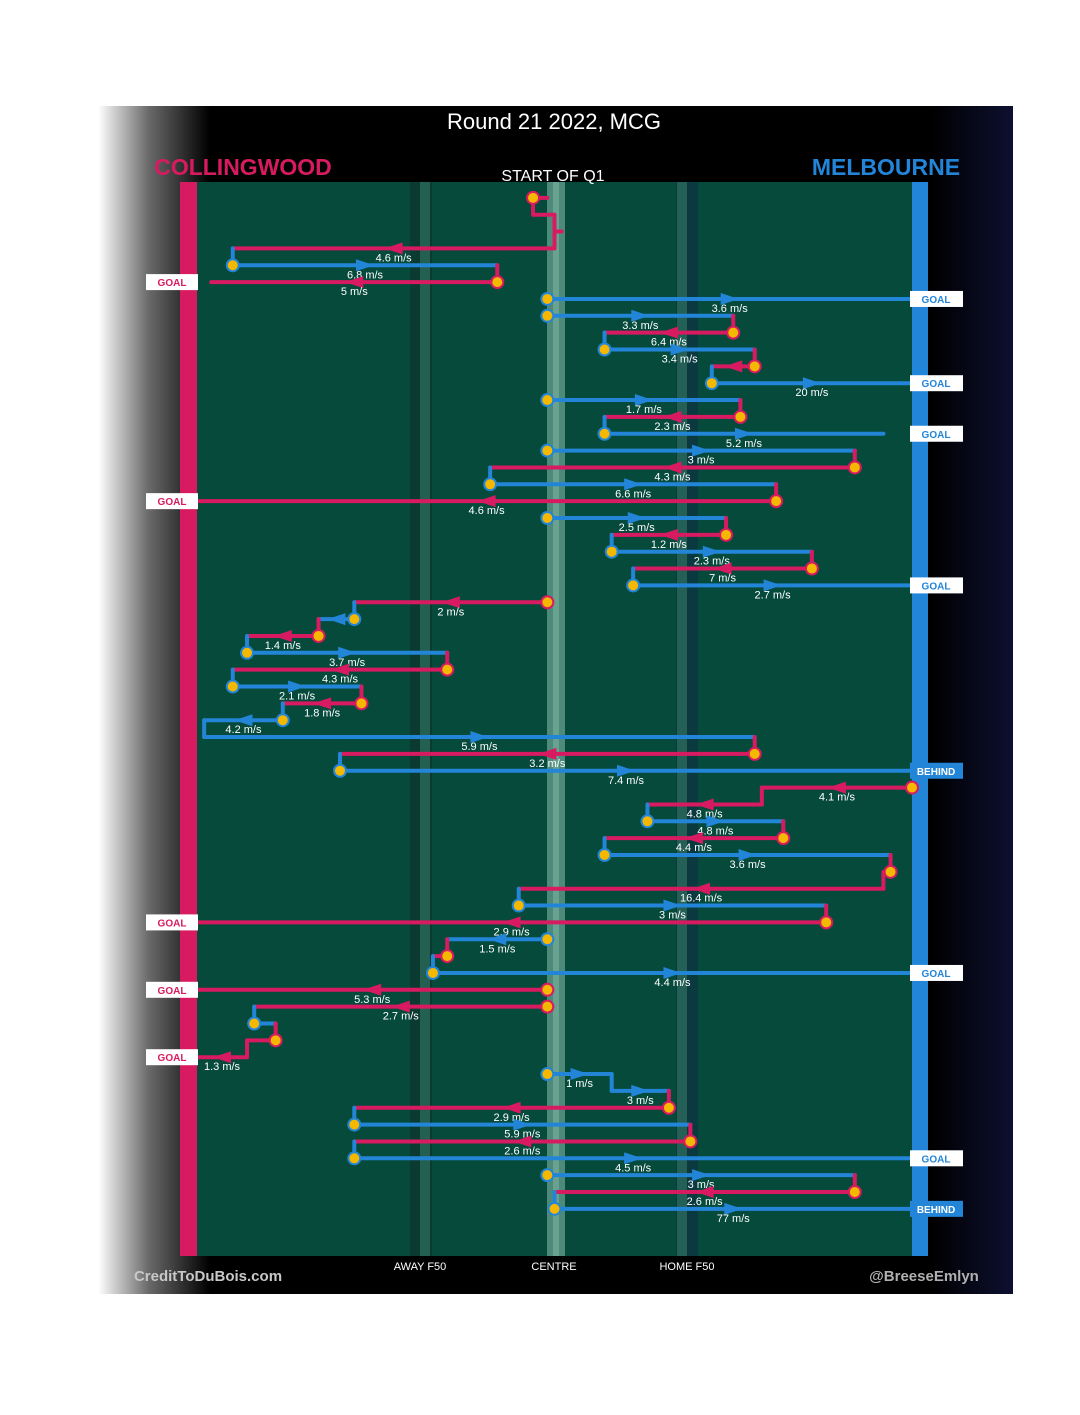  Describe the element at coordinates (283, 646) in the screenshot. I see `speed-label: 1.4 m/s` at that location.